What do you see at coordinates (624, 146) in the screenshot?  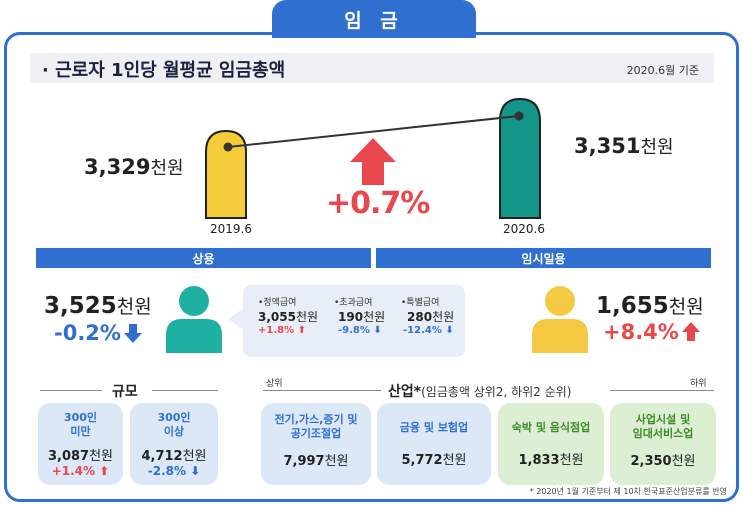 I see `wage-2020-value: 3,351천원` at bounding box center [624, 146].